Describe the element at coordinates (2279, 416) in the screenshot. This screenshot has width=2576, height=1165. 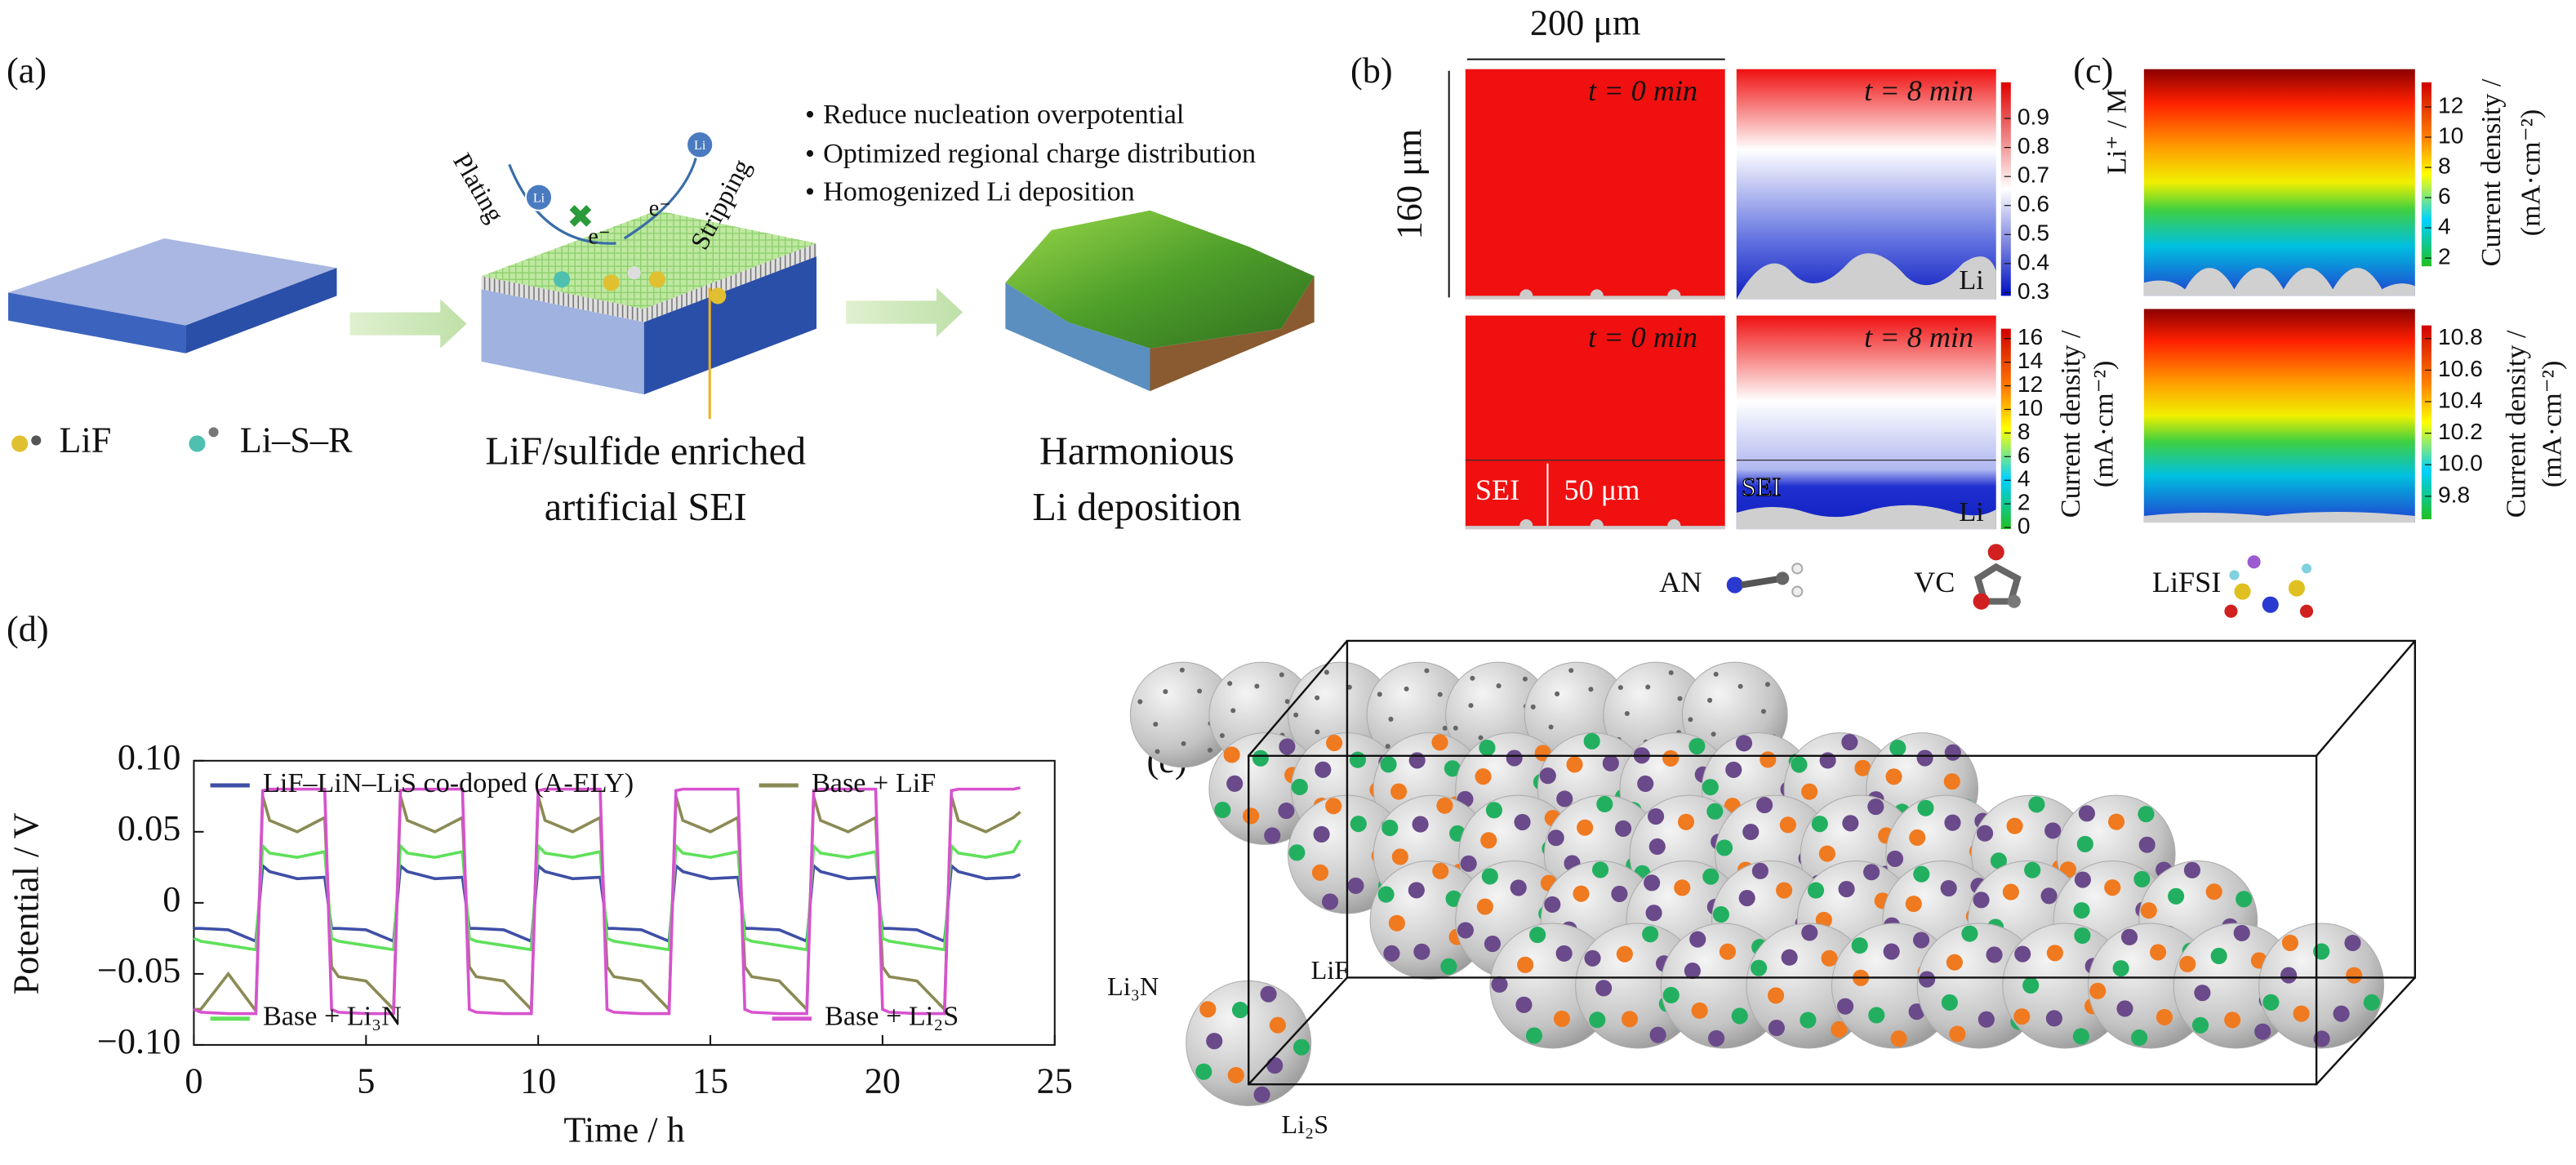
I see `current-map` at that location.